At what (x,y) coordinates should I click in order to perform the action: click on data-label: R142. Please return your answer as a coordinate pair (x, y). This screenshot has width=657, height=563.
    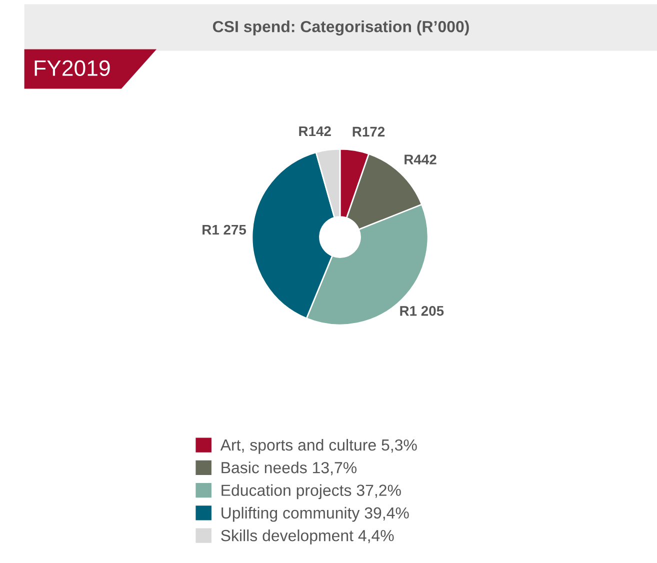
    Looking at the image, I should click on (315, 131).